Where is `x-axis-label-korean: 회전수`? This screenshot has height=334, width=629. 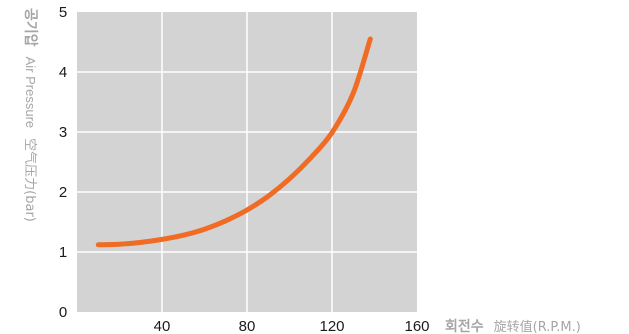 x-axis-label-korean: 회전수 is located at coordinates (464, 326).